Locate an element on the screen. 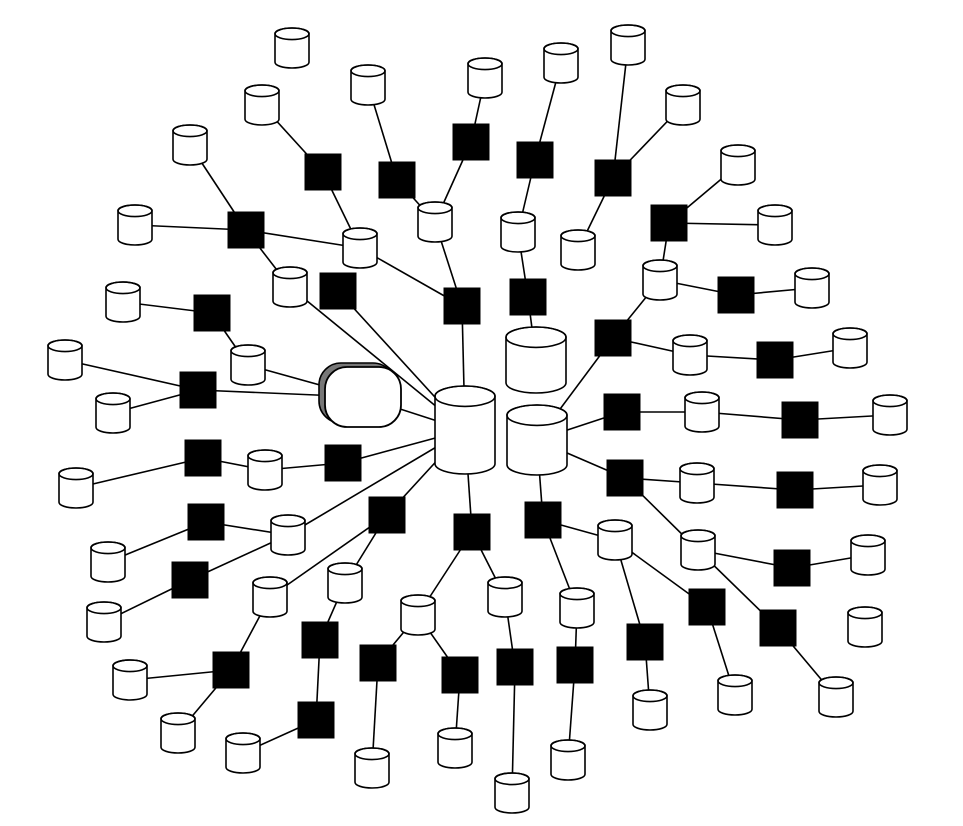  terminal-nodes is located at coordinates (360, 395).